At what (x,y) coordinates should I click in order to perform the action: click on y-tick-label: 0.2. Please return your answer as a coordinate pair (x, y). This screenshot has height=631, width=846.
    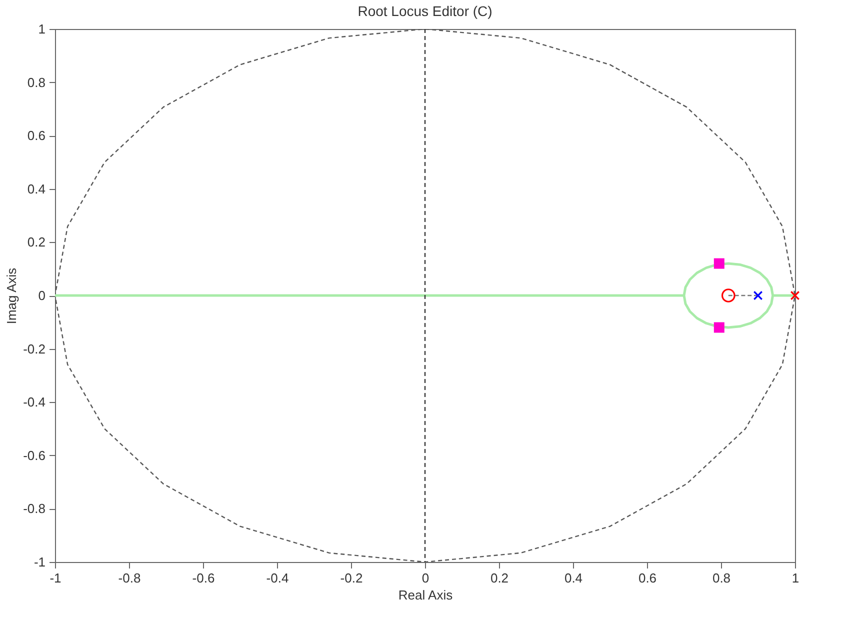
    Looking at the image, I should click on (36, 242).